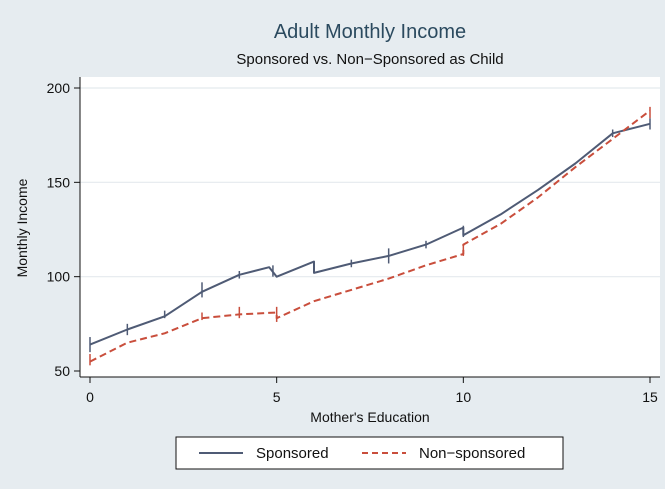 This screenshot has height=494, width=665. Describe the element at coordinates (59, 182) in the screenshot. I see `y-tick-label: 150` at that location.